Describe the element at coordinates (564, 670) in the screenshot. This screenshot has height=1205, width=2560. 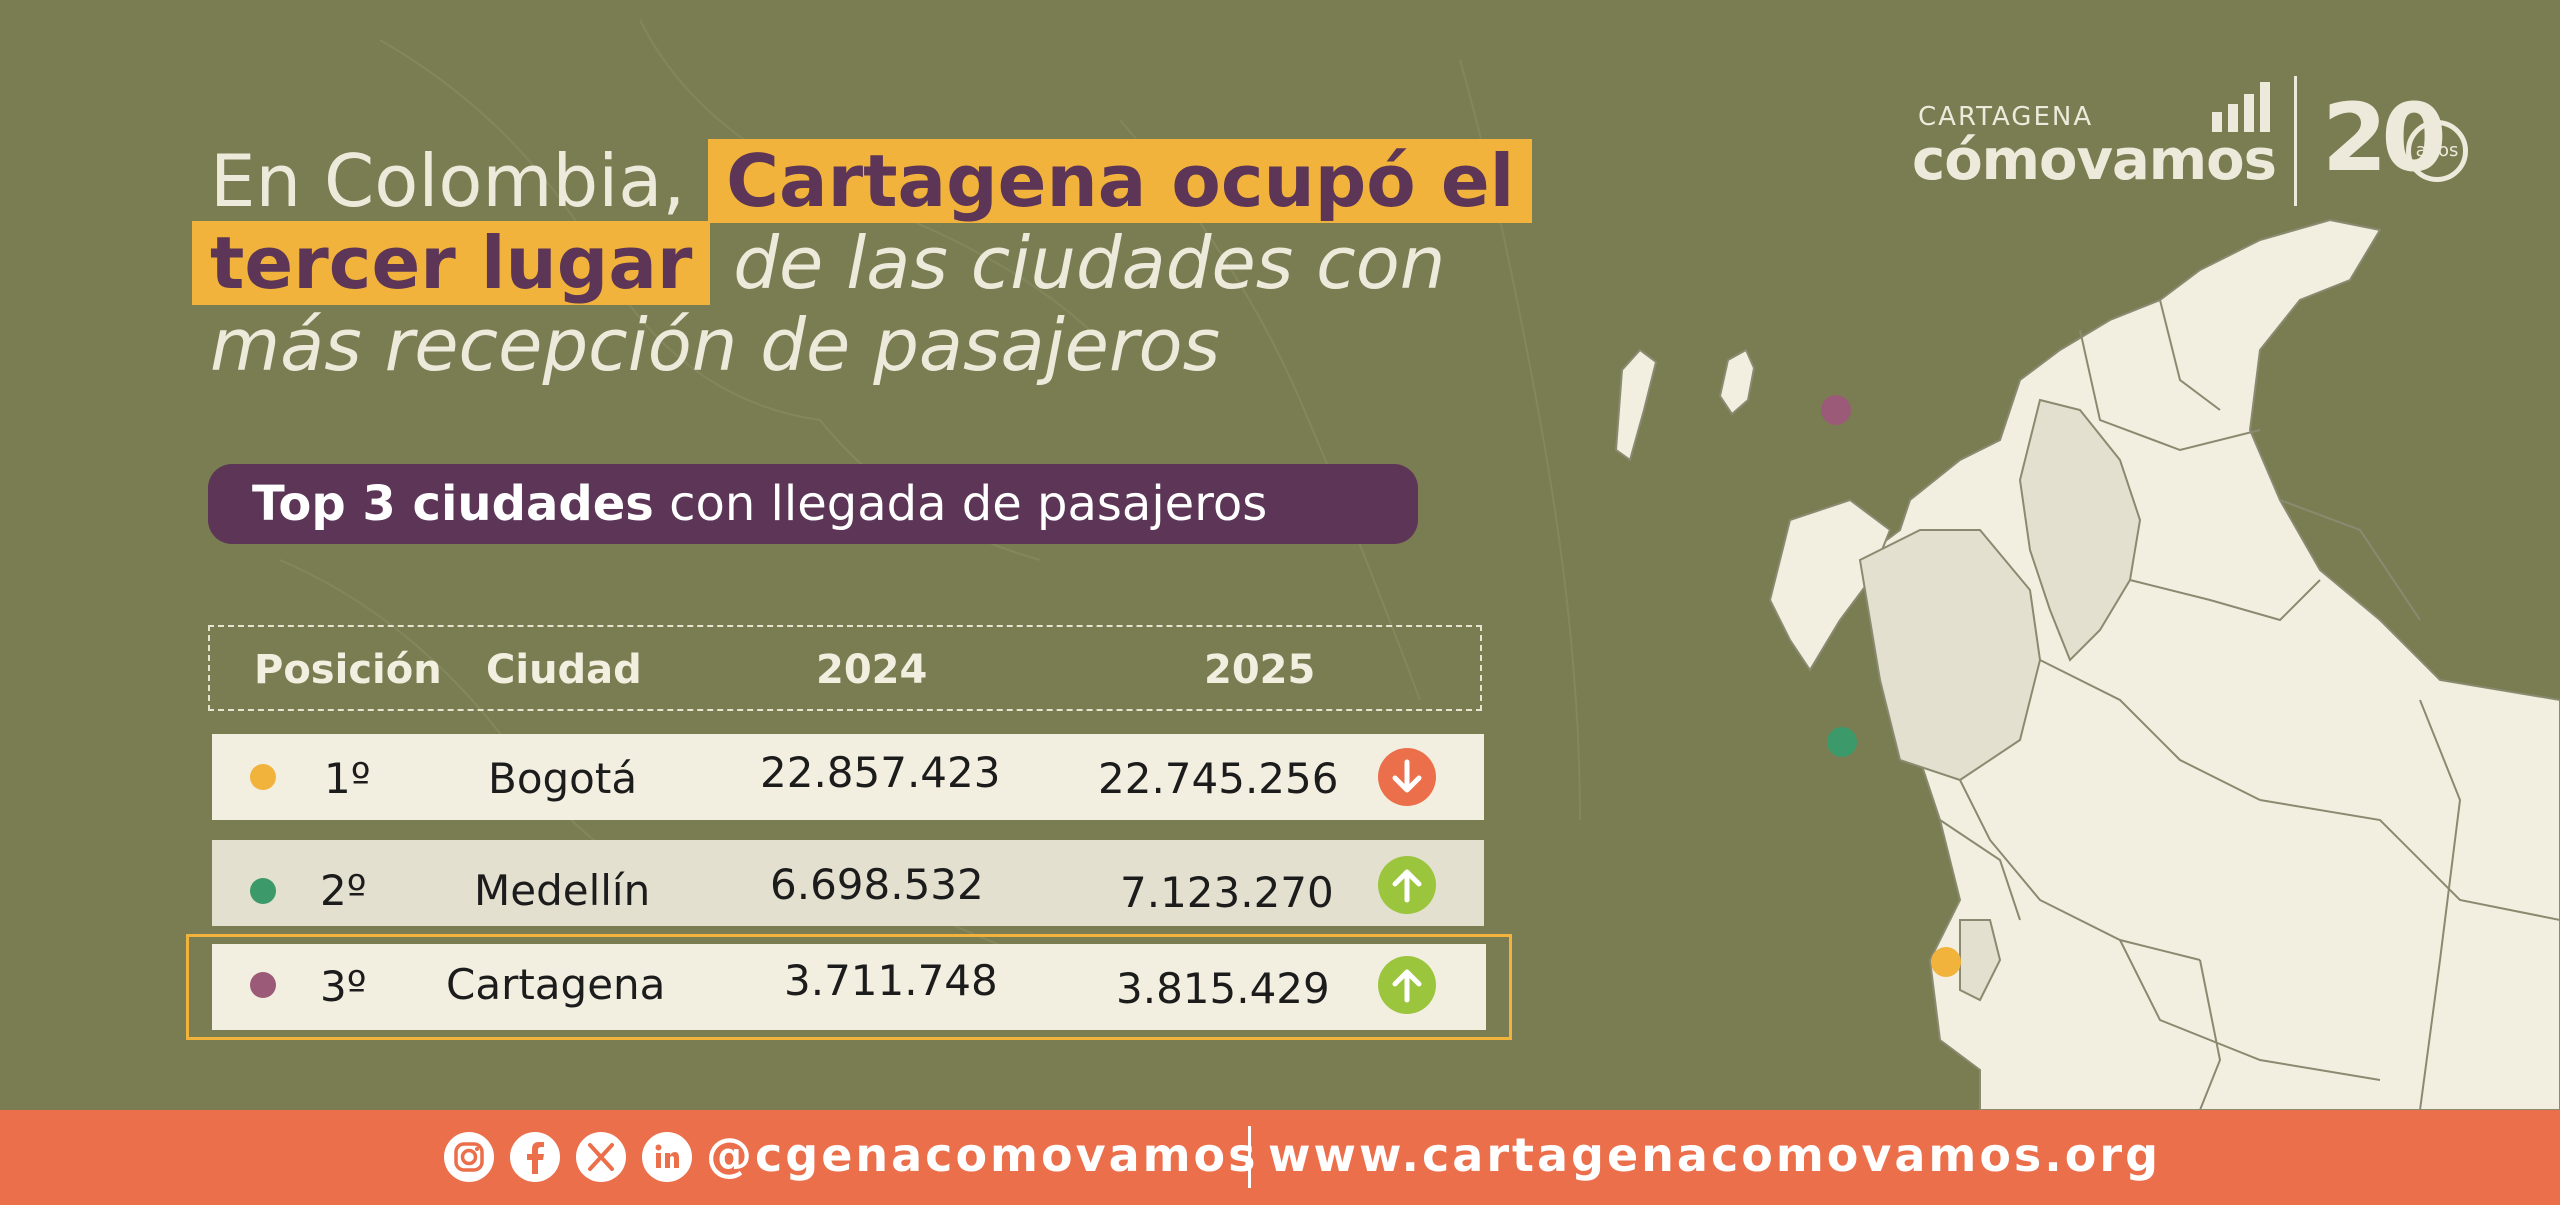
I see `header-city: Ciudad` at that location.